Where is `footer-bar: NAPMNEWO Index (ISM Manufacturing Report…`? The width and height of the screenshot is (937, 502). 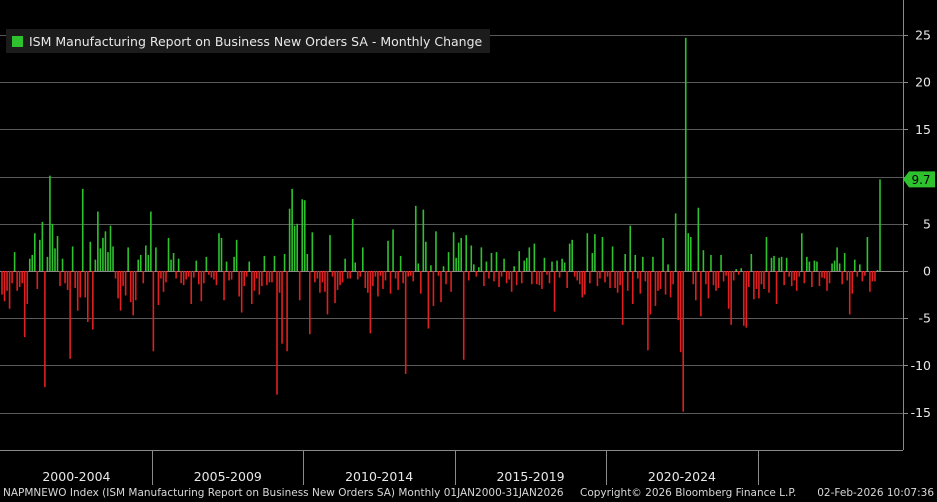 footer-bar: NAPMNEWO Index (ISM Manufacturing Report… is located at coordinates (468, 493).